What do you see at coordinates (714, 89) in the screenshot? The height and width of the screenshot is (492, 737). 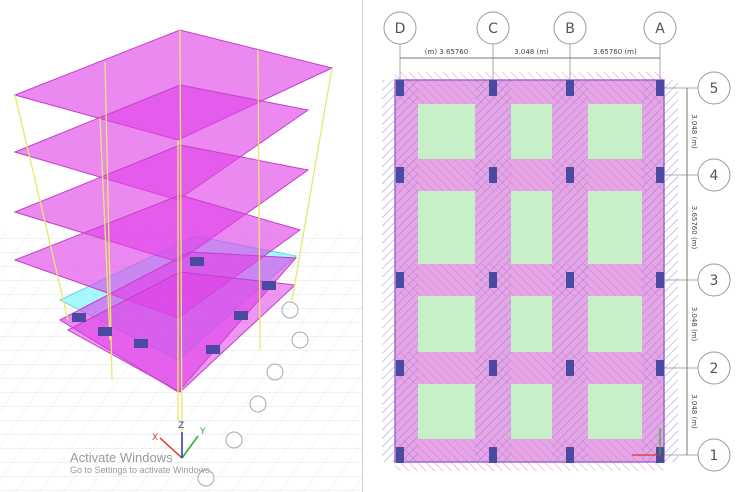 I see `grid-label-5: 5` at bounding box center [714, 89].